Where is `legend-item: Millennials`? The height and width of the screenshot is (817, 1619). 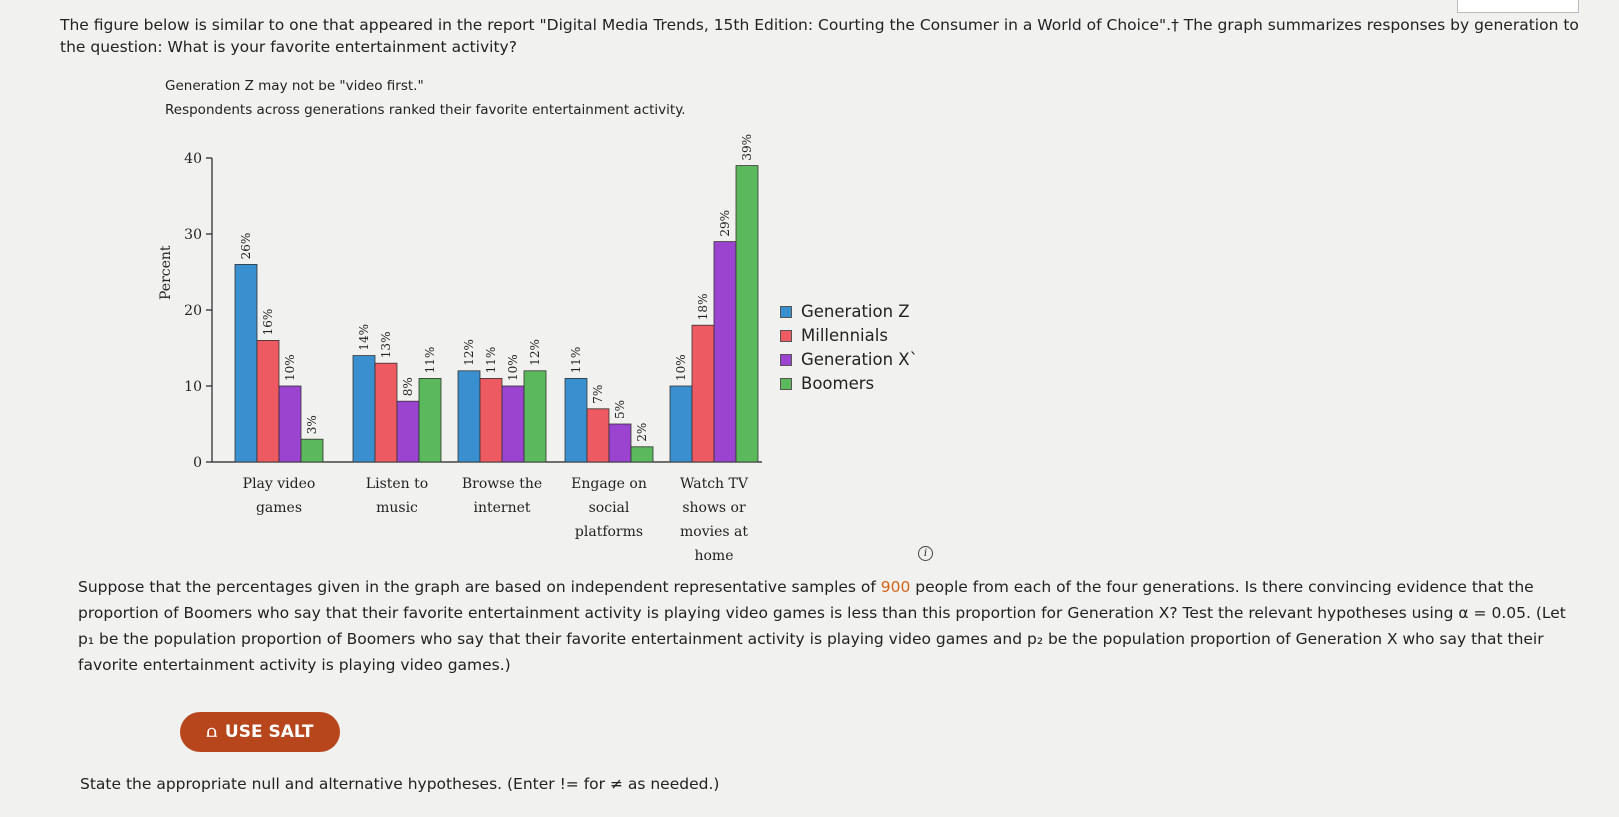
legend-item: Millennials is located at coordinates (849, 336).